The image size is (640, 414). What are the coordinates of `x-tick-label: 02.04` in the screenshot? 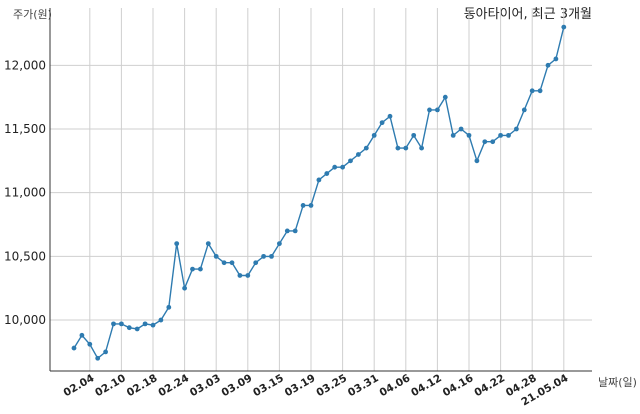 It's located at (79, 385).